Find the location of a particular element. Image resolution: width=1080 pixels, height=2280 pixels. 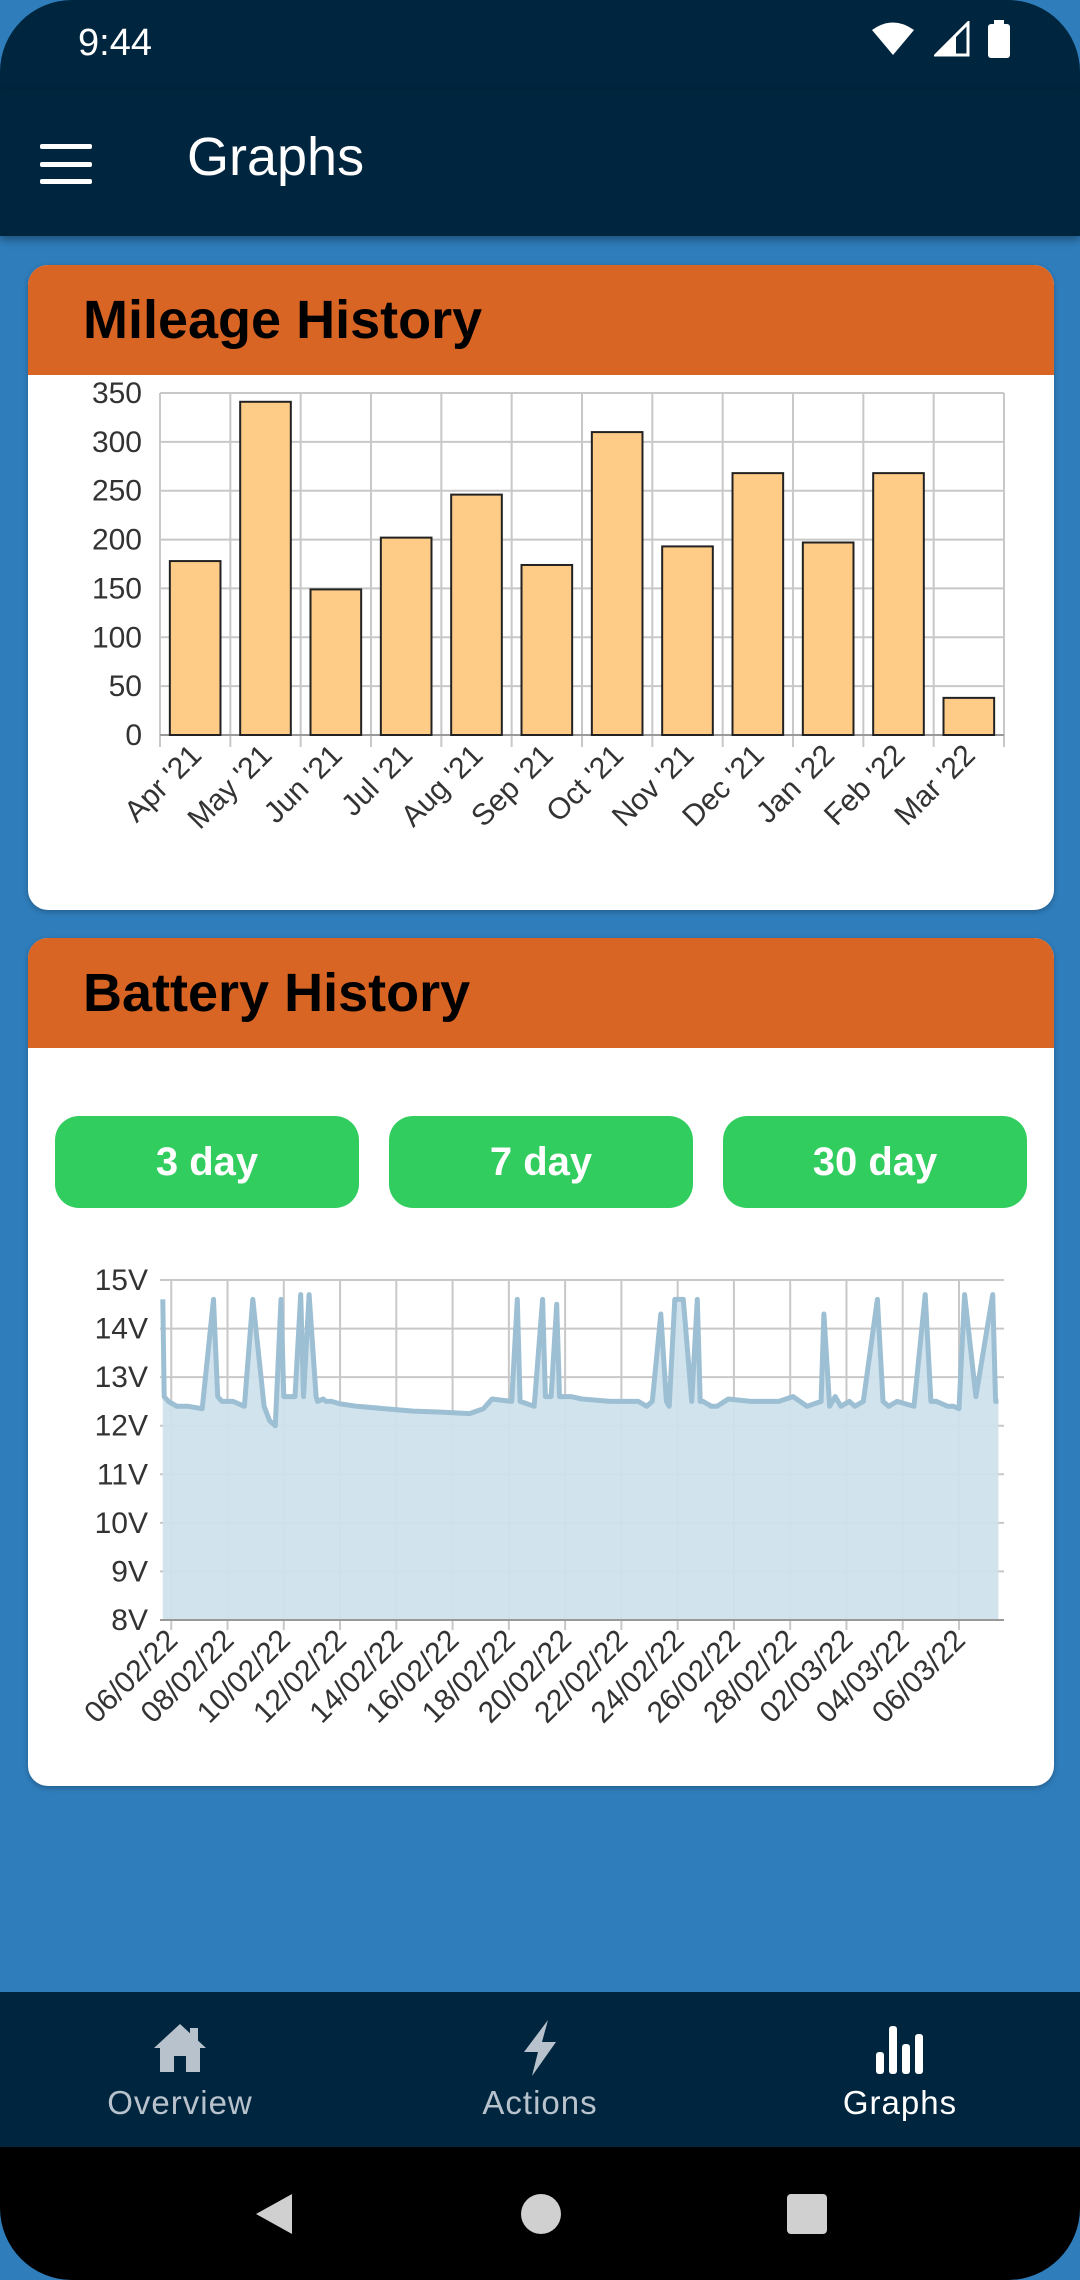

bottom-nav: Overview Actions Graphs is located at coordinates (540, 2069).